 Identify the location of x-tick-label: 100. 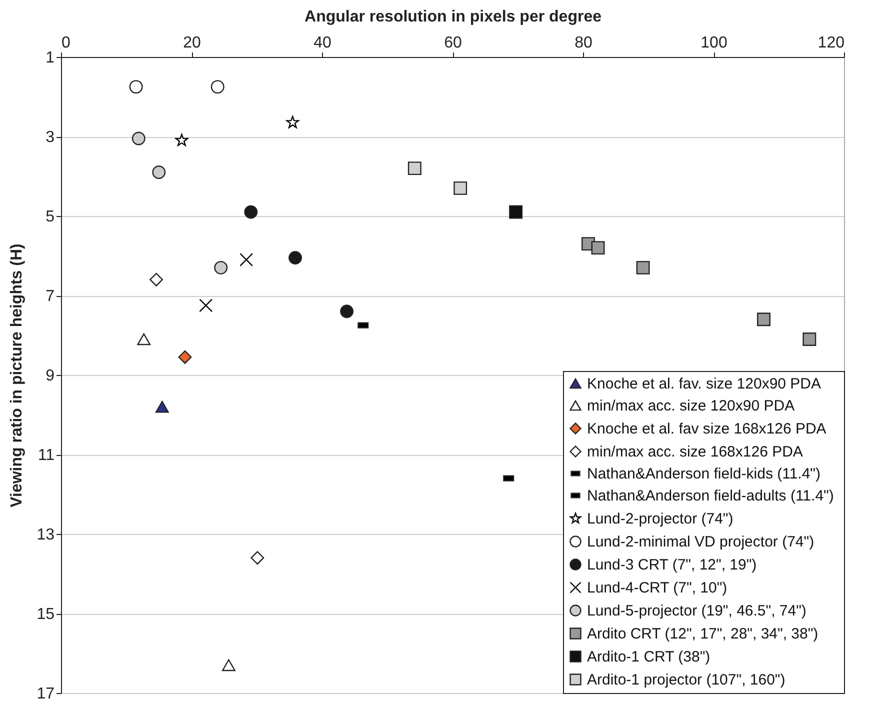
(714, 43).